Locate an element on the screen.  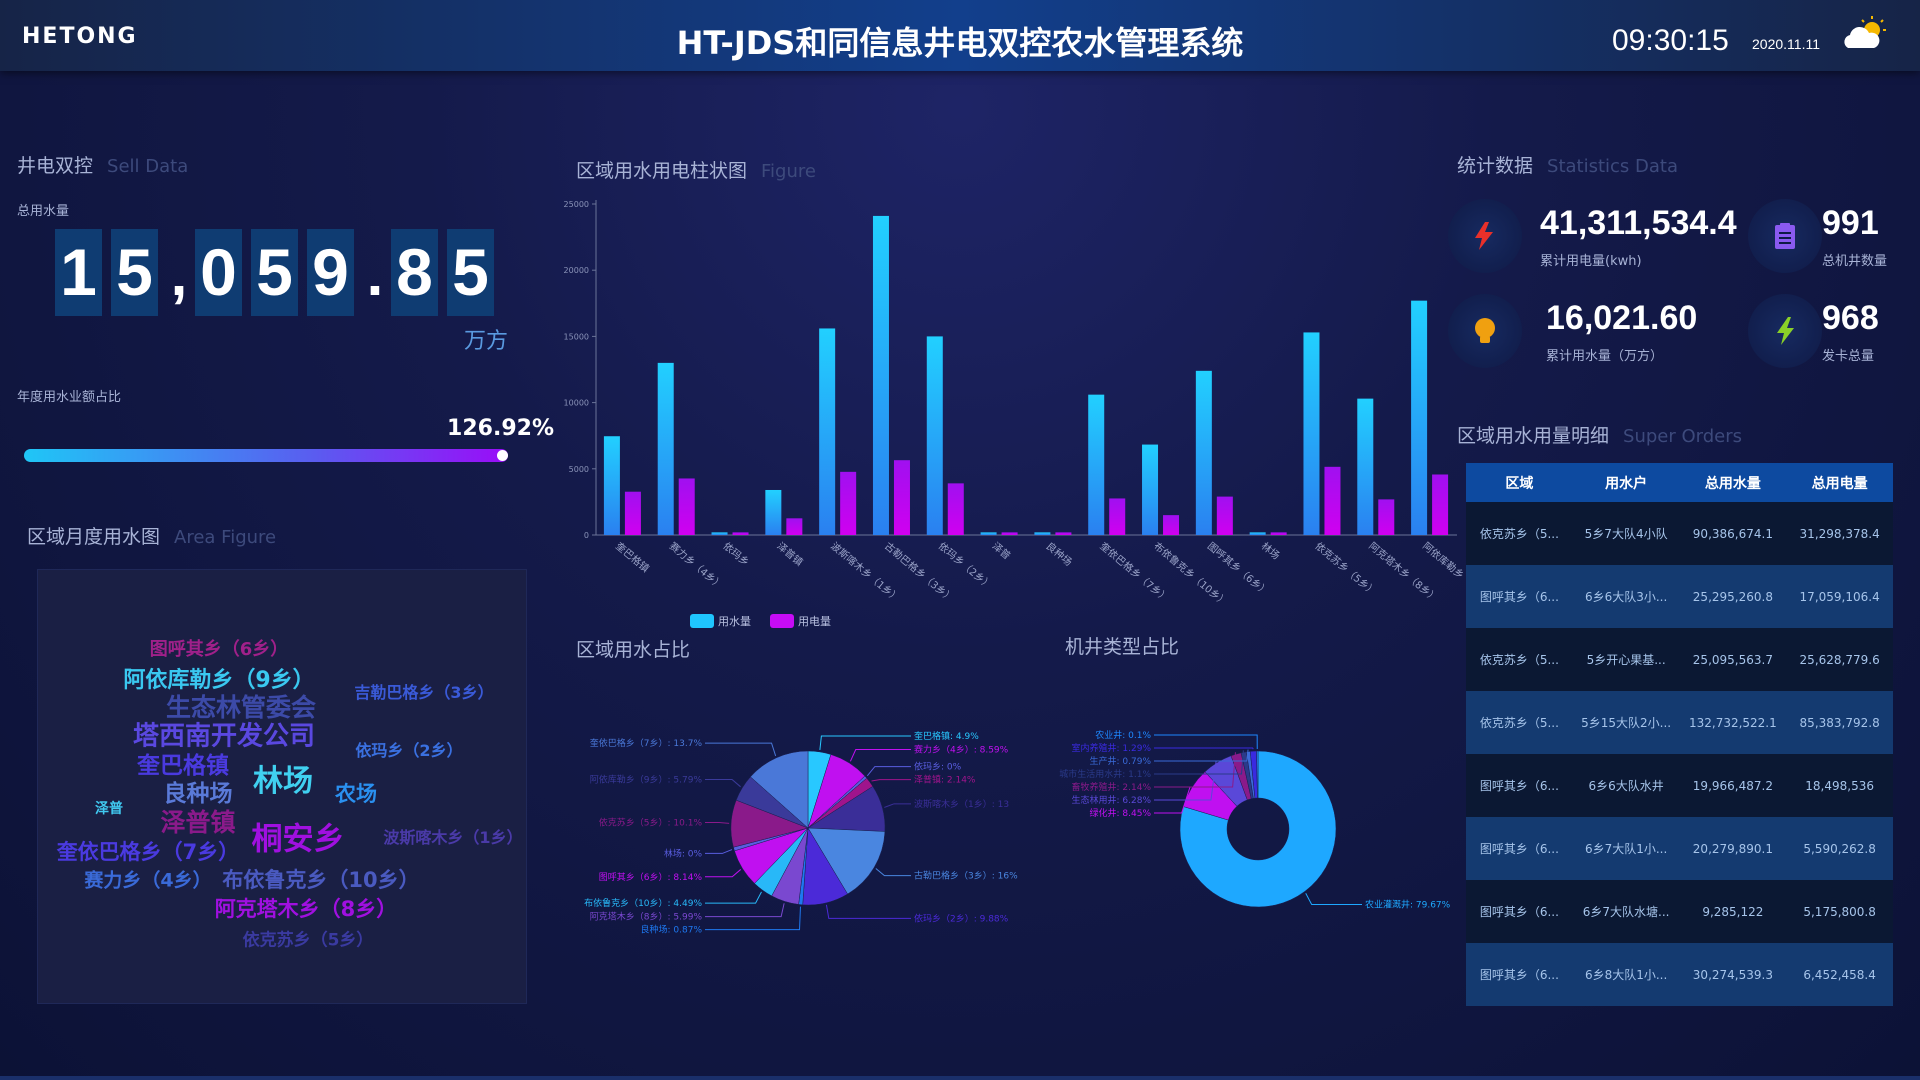
pie1-title: 区域用水占比 is located at coordinates (633, 650).